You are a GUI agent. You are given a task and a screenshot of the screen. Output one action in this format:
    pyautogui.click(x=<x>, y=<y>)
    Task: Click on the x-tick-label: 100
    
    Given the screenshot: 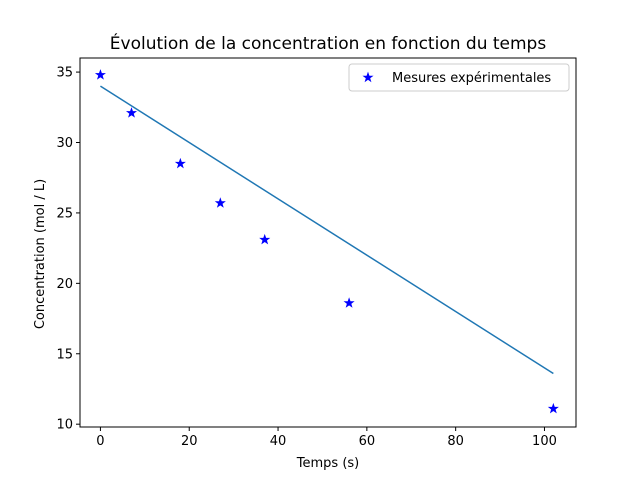 What is the action you would take?
    pyautogui.click(x=544, y=441)
    